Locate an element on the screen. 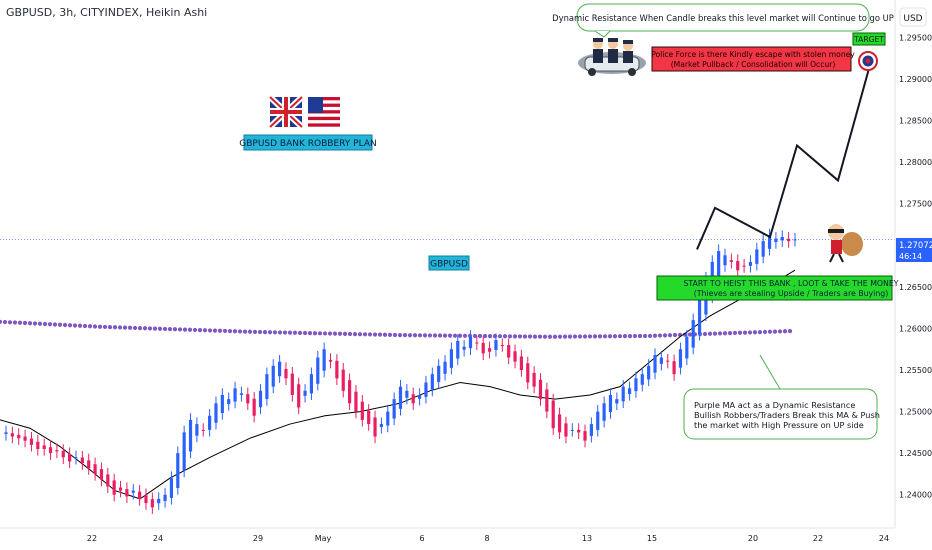 The image size is (932, 550). symbol-label-box is located at coordinates (449, 263).